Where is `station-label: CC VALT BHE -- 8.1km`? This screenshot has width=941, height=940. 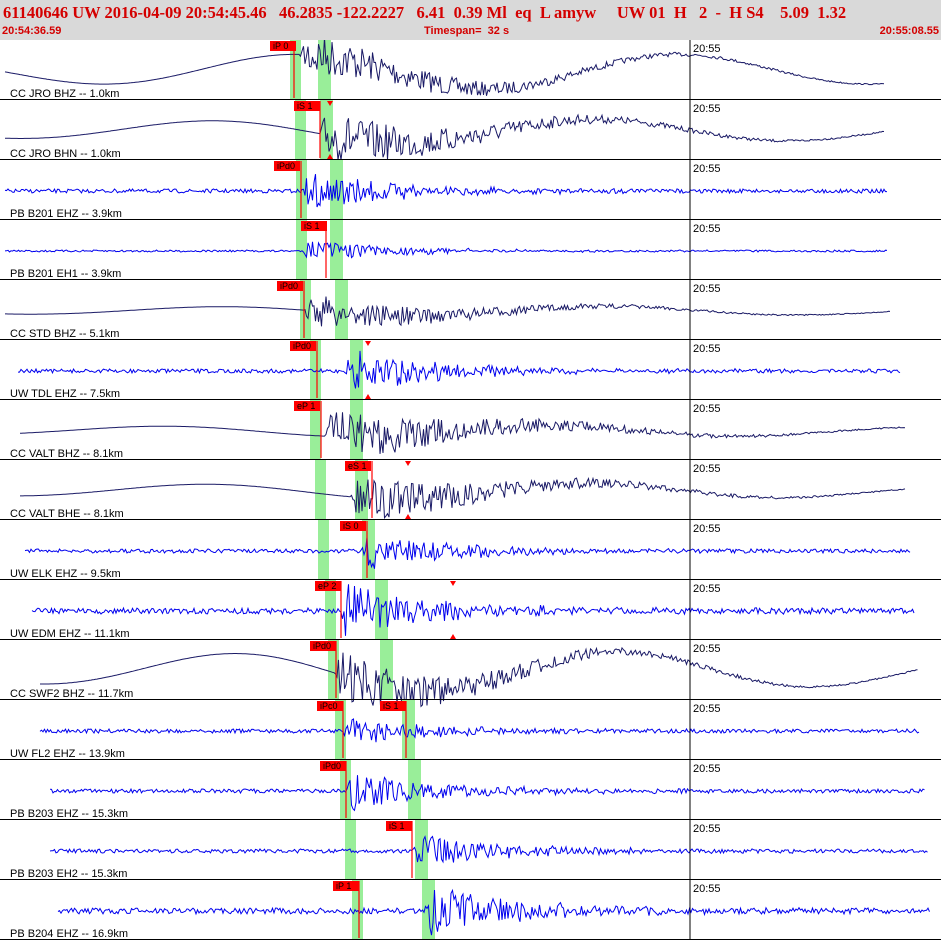 station-label: CC VALT BHE -- 8.1km is located at coordinates (67, 514).